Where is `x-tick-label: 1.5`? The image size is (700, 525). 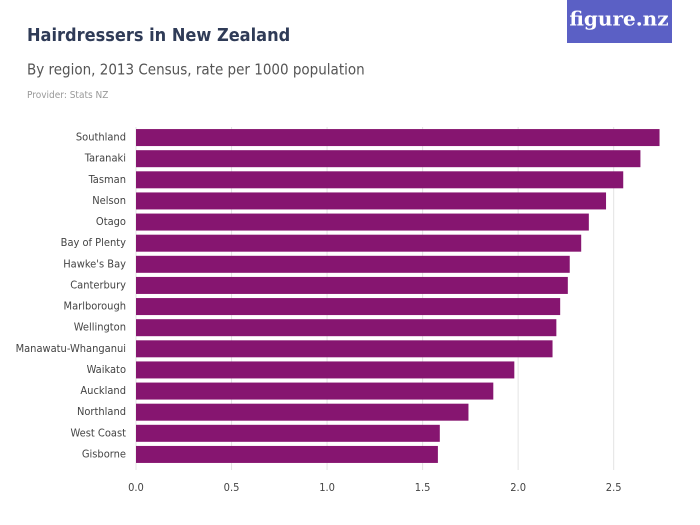
x-tick-label: 1.5 is located at coordinates (423, 487).